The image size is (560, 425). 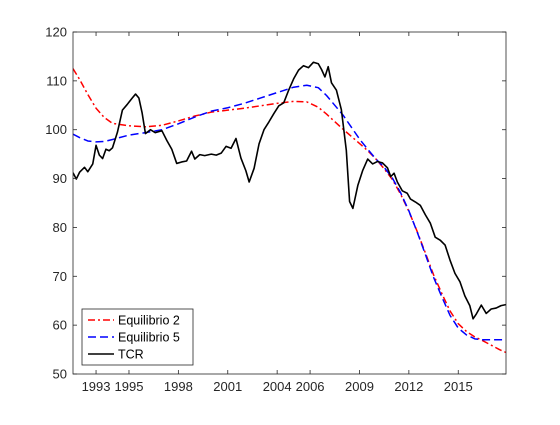 I want to click on y-tick-label: 110, so click(x=56, y=80).